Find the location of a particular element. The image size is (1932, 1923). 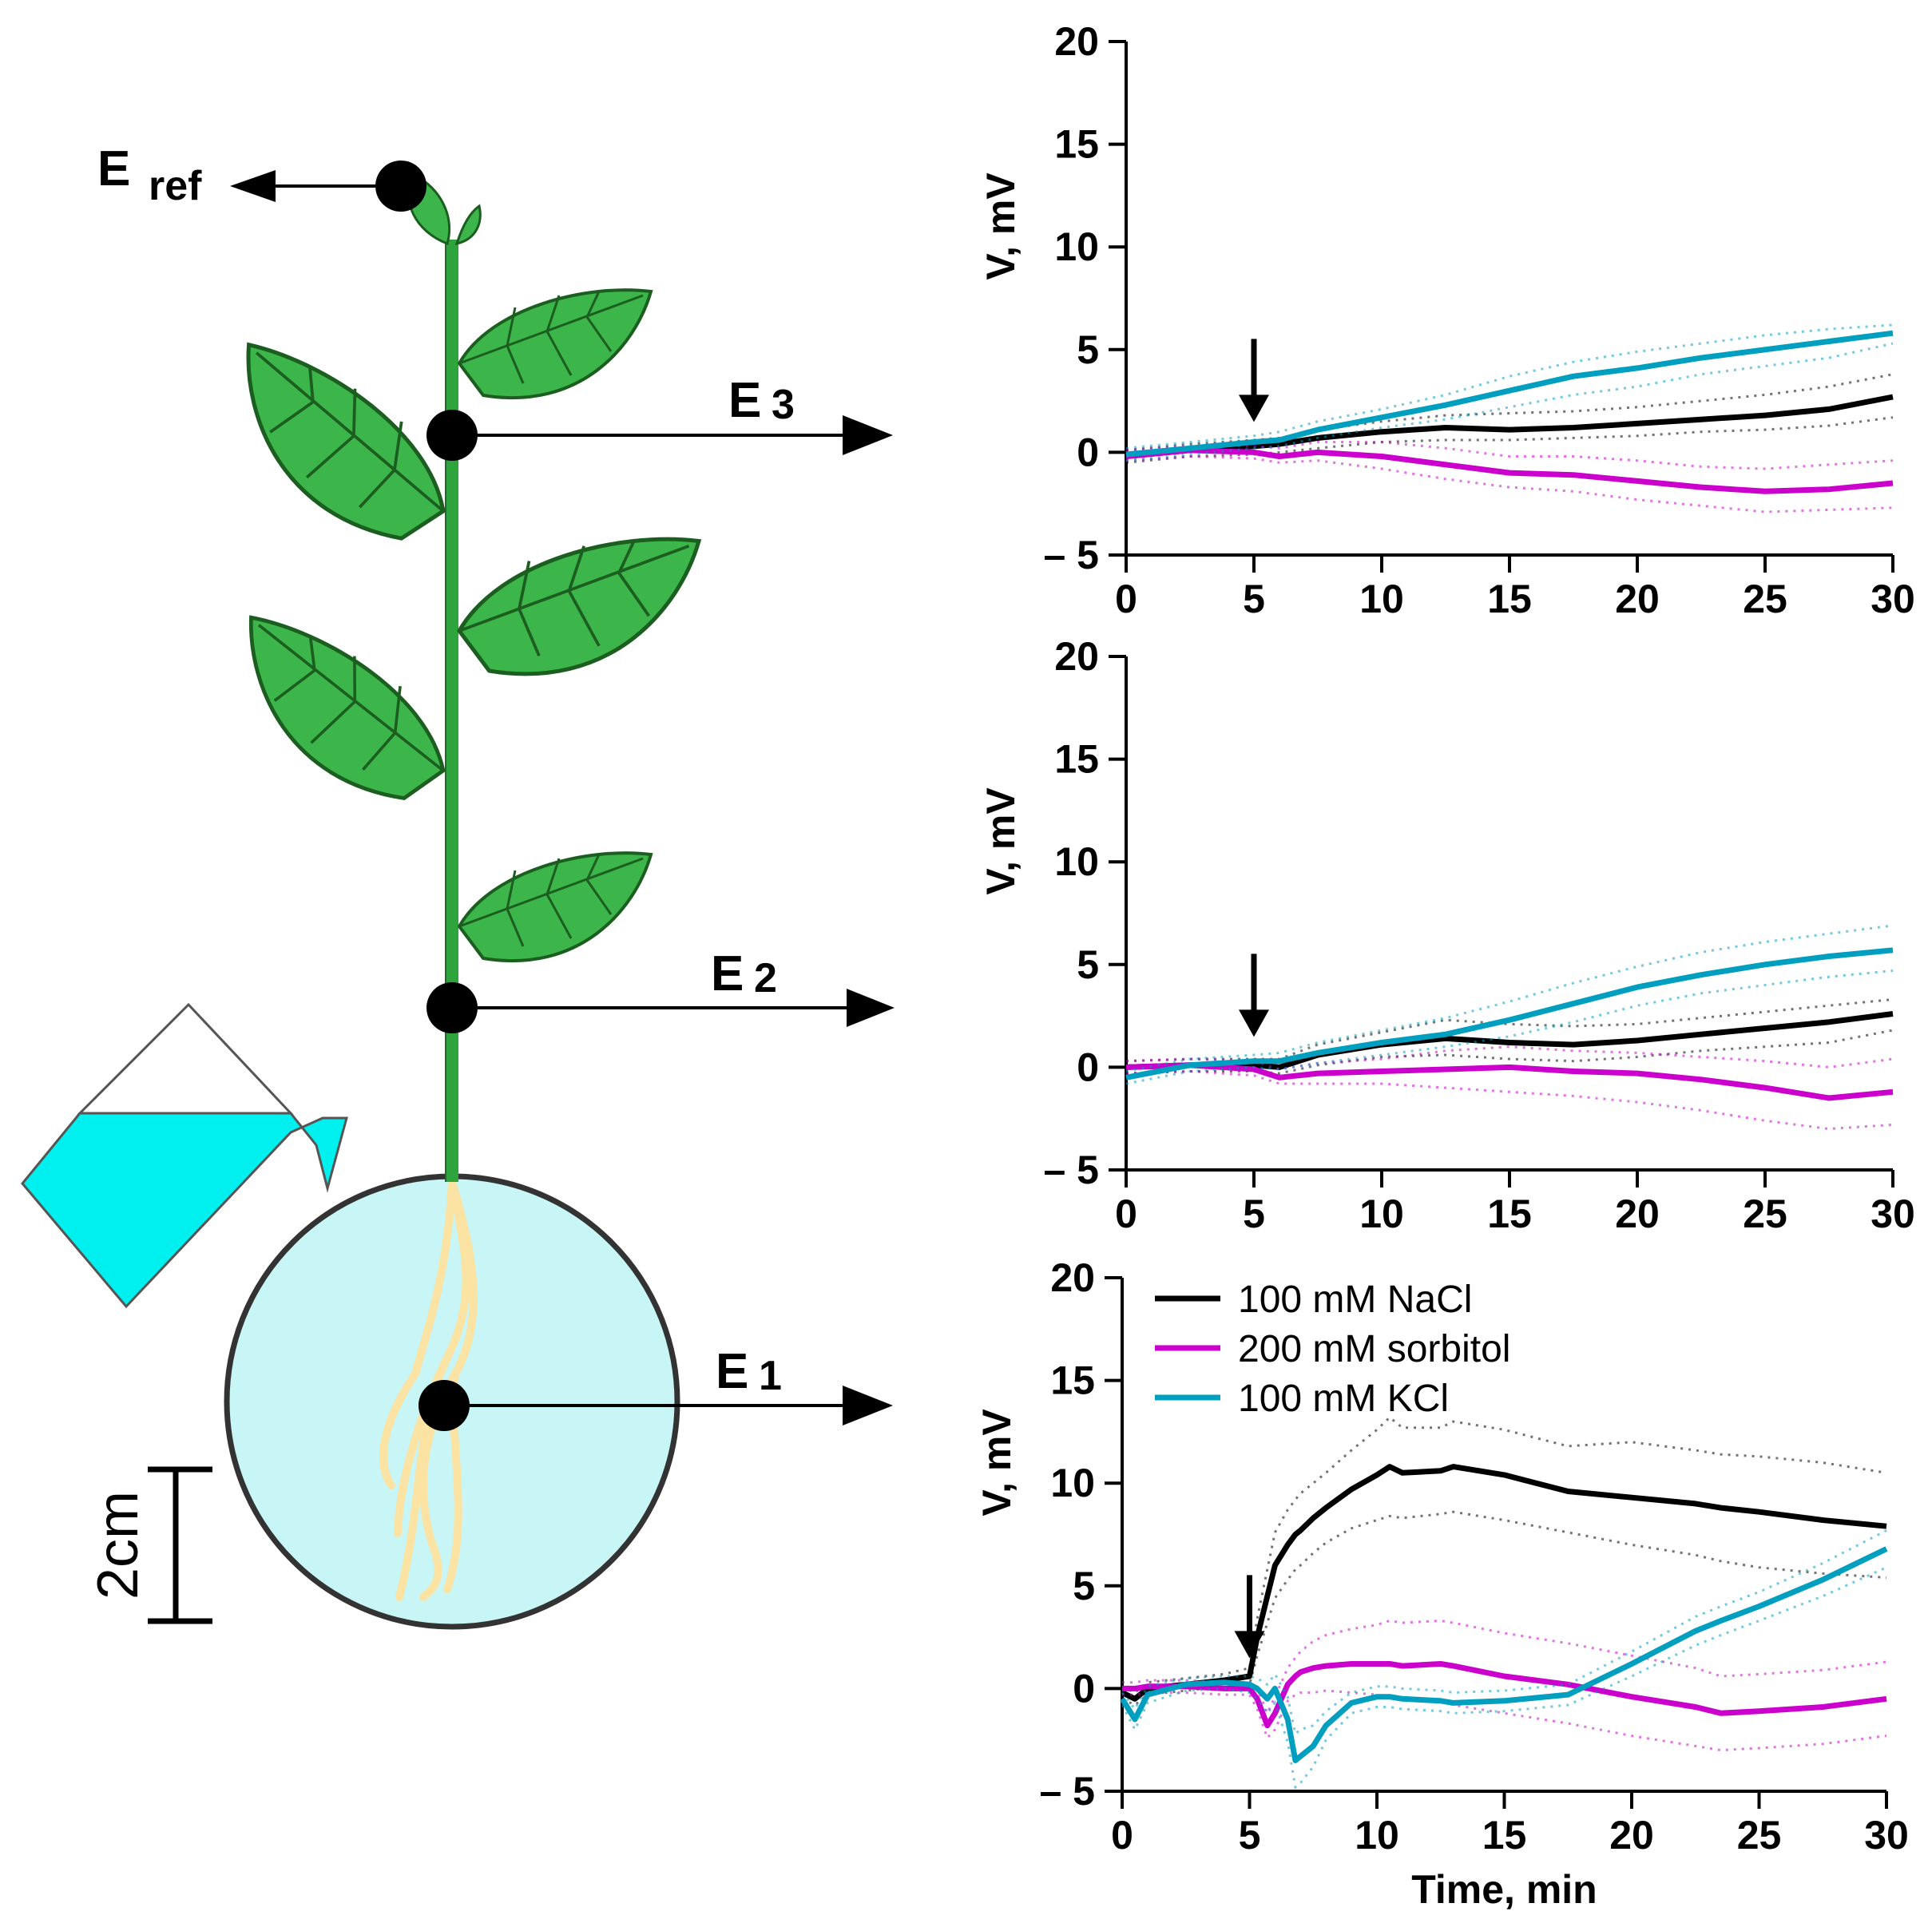

scale-bar: 2cm is located at coordinates (149, 1545).